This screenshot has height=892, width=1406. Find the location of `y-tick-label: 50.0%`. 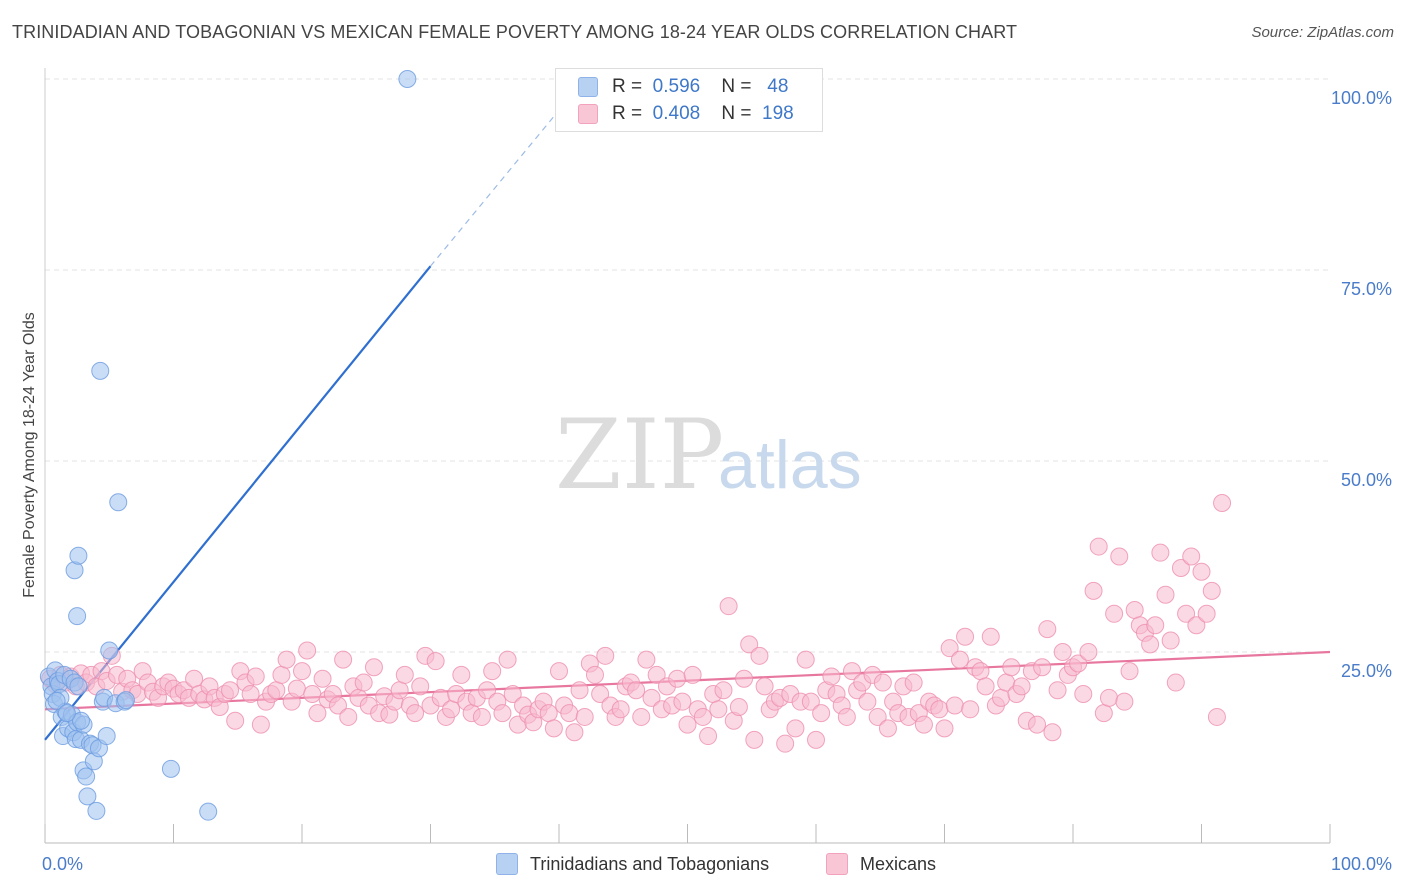

y-tick-label: 50.0% is located at coordinates (1366, 480).